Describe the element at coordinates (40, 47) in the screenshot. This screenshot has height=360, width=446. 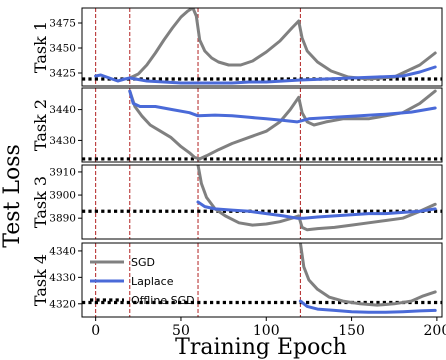
I see `panel-label: Task 1` at that location.